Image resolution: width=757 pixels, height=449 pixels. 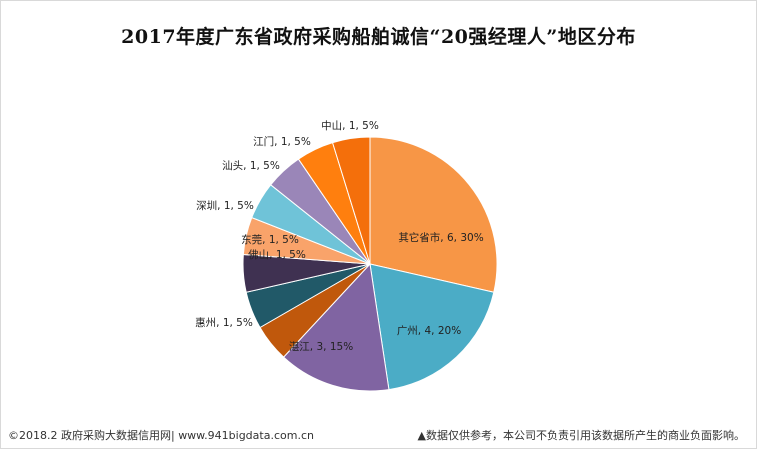 I want to click on footer-disclaimer: ▲数据仅供参考，本公司不负责引用该数据所产生的商业负面影响。, so click(x=581, y=435).